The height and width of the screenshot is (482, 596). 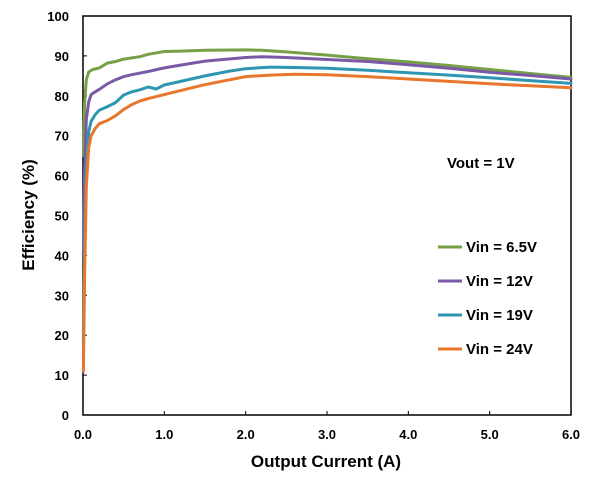 I want to click on y-tick-label: 60, so click(x=62, y=176).